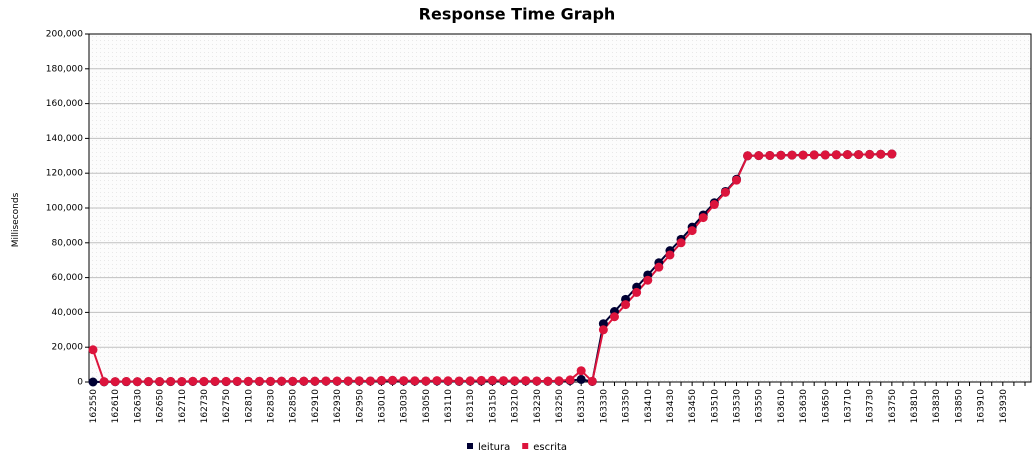 The width and height of the screenshot is (1035, 463). What do you see at coordinates (16, 219) in the screenshot?
I see `y-axis-label: Milliseconds` at bounding box center [16, 219].